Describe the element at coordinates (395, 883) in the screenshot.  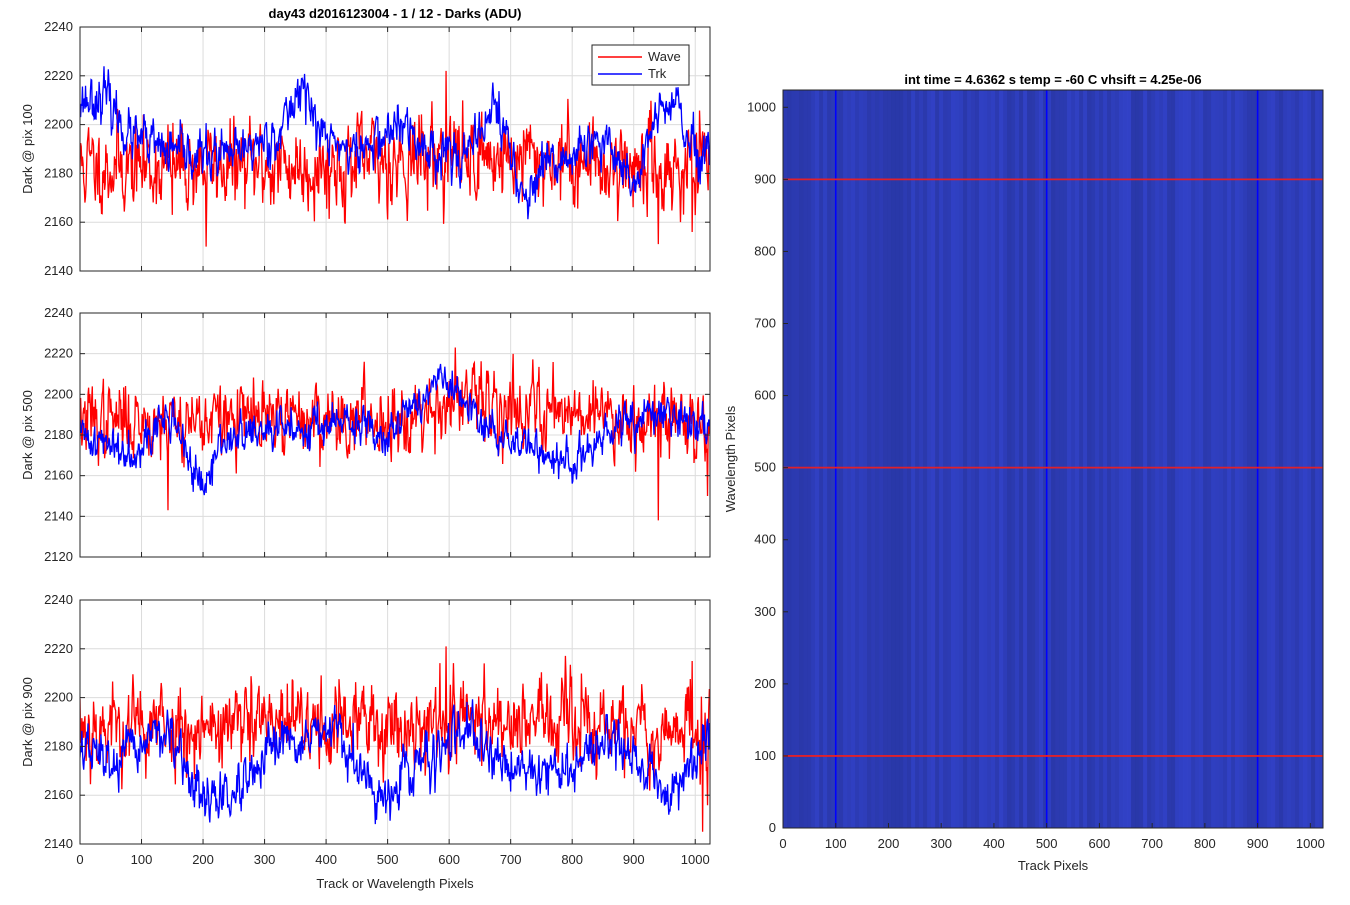
I see `x-axis-label: Track or Wavelength Pixels` at that location.